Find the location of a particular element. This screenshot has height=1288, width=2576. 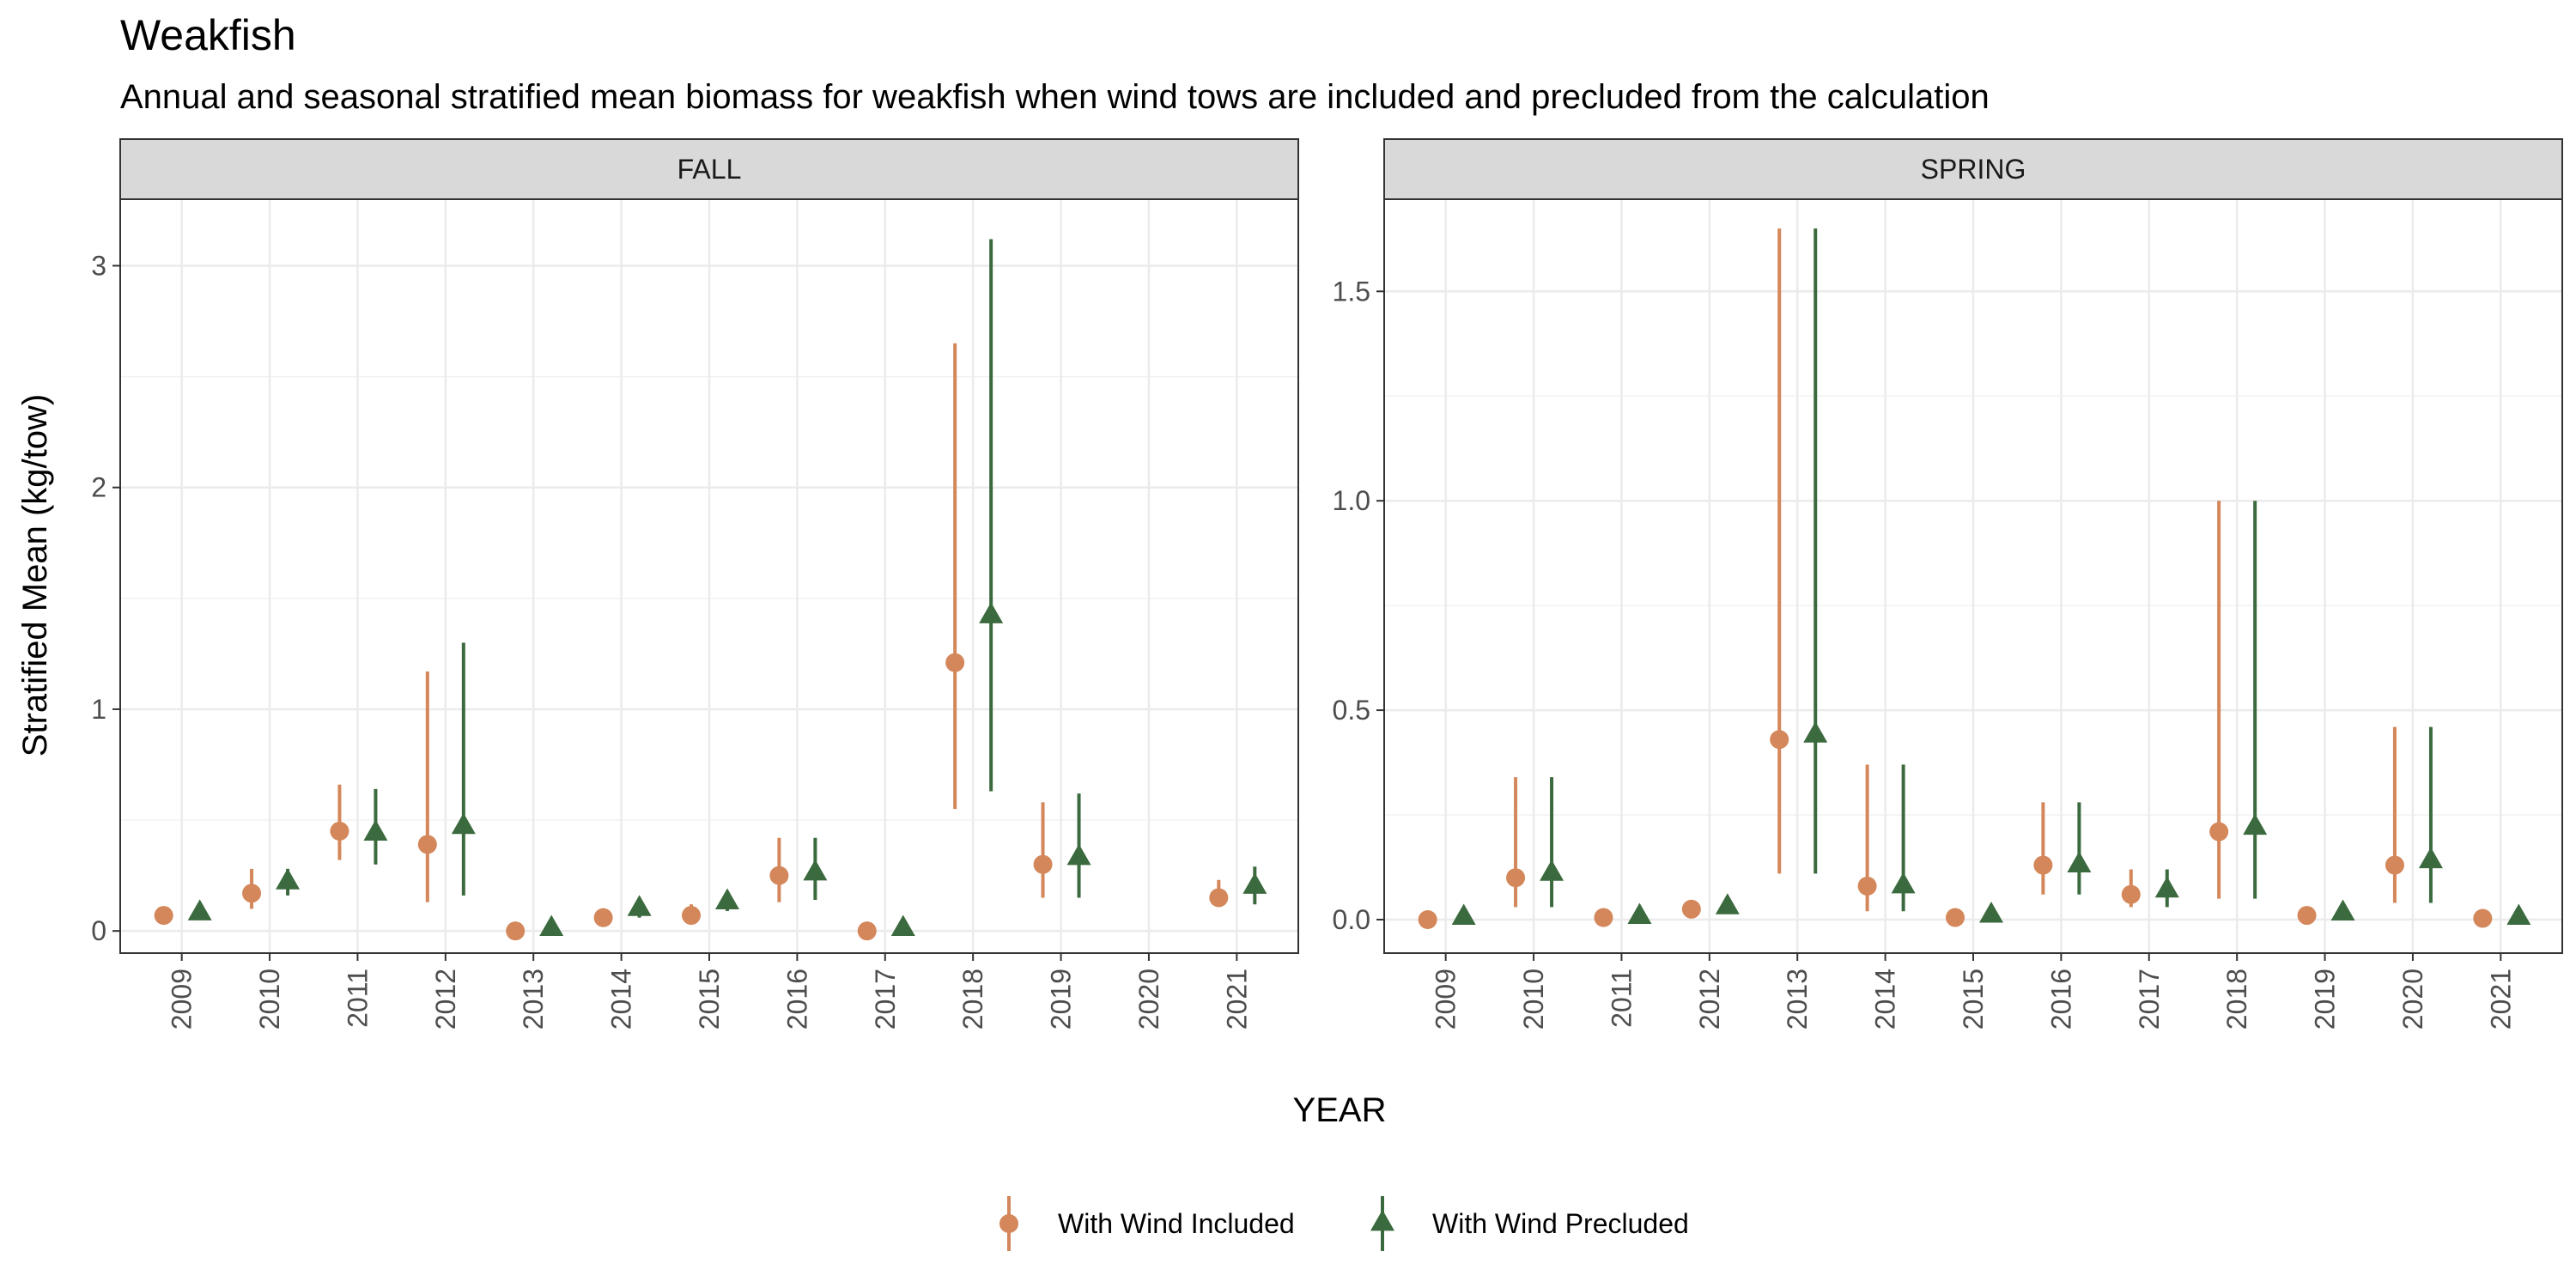

legend-item: With Wind Included is located at coordinates (1147, 1224).